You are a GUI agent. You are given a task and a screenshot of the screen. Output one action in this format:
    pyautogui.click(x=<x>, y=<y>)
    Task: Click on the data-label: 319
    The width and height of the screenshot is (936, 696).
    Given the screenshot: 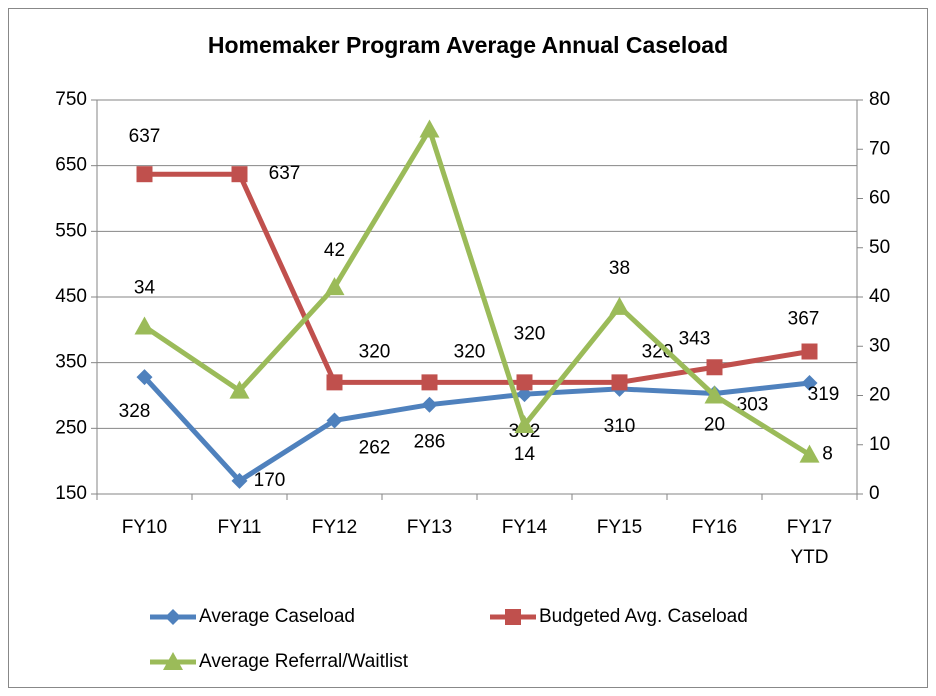 What is the action you would take?
    pyautogui.click(x=824, y=394)
    